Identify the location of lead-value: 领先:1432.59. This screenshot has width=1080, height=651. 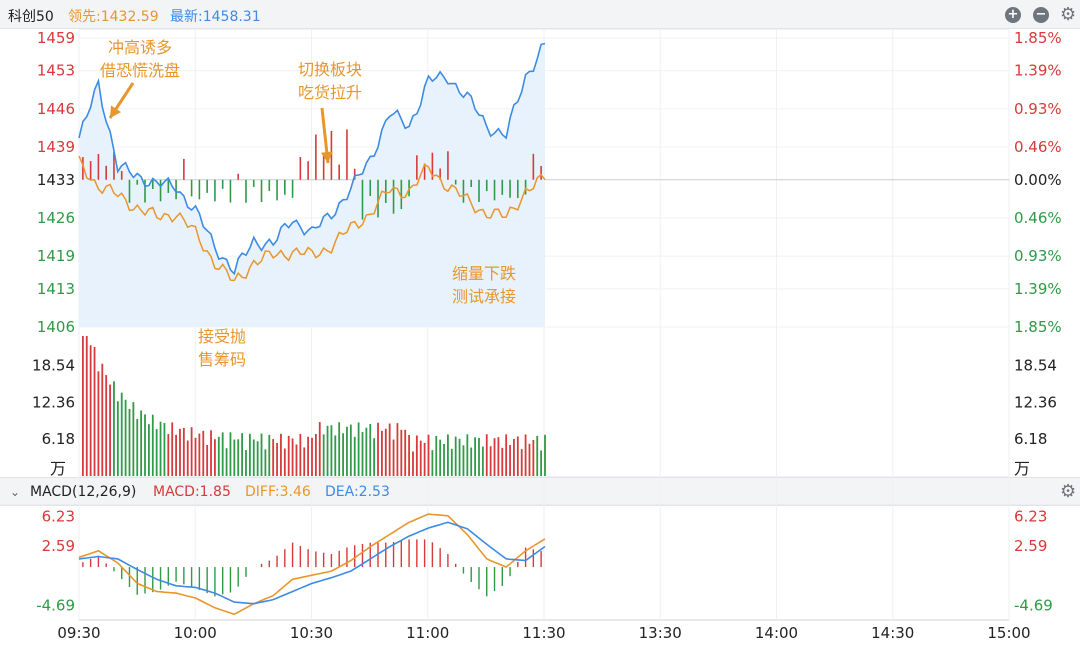
(113, 17).